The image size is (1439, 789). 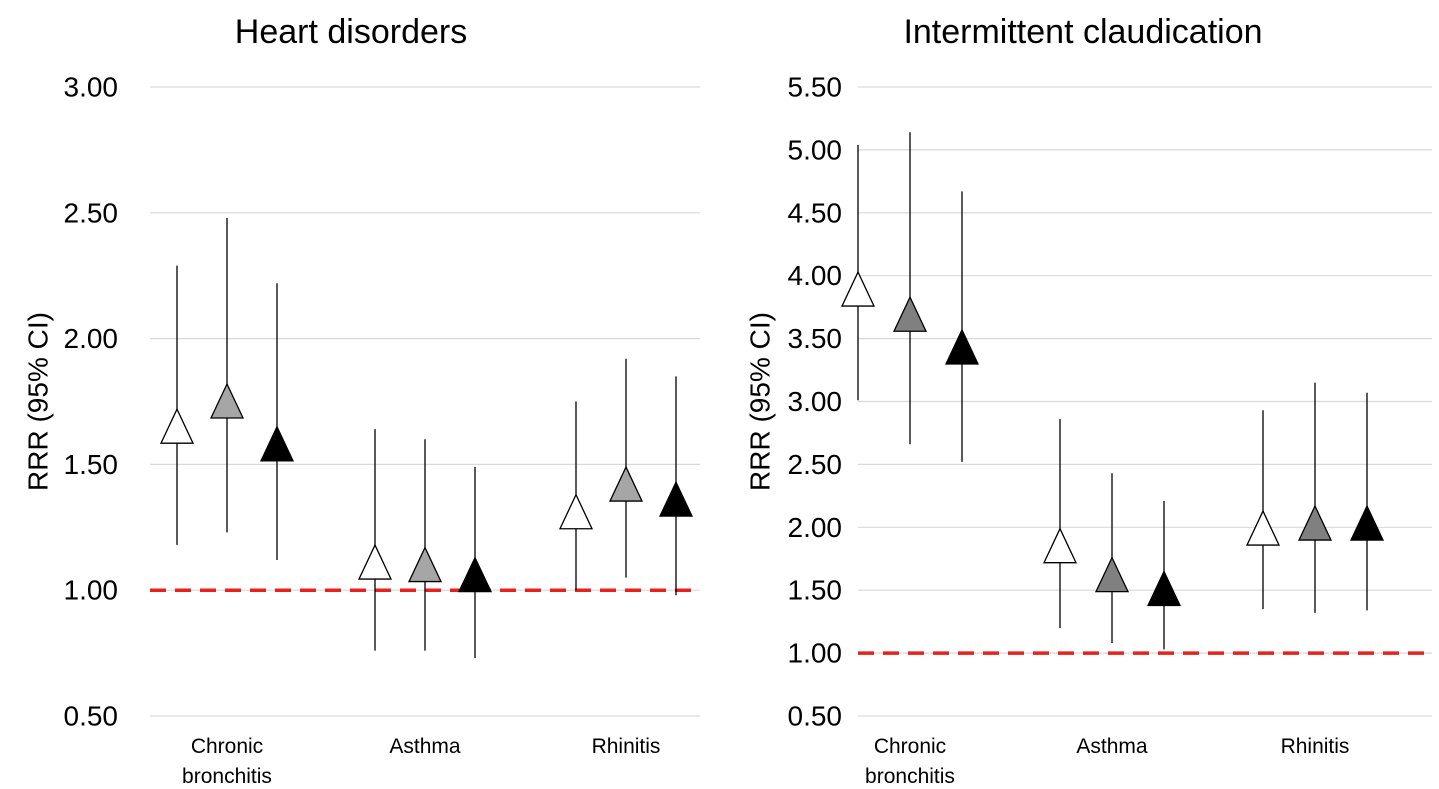 What do you see at coordinates (1082, 32) in the screenshot?
I see `chart-title: Intermittent claudication` at bounding box center [1082, 32].